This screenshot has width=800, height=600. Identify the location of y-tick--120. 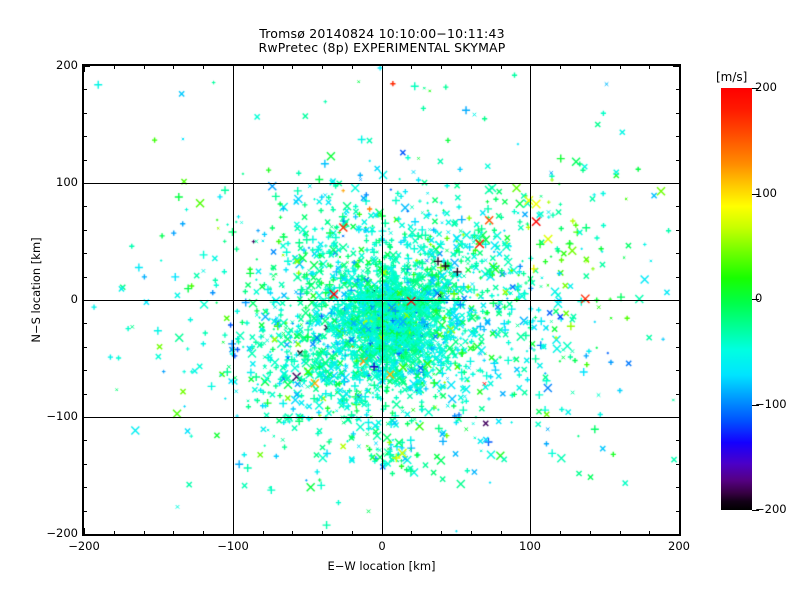
(84, 440).